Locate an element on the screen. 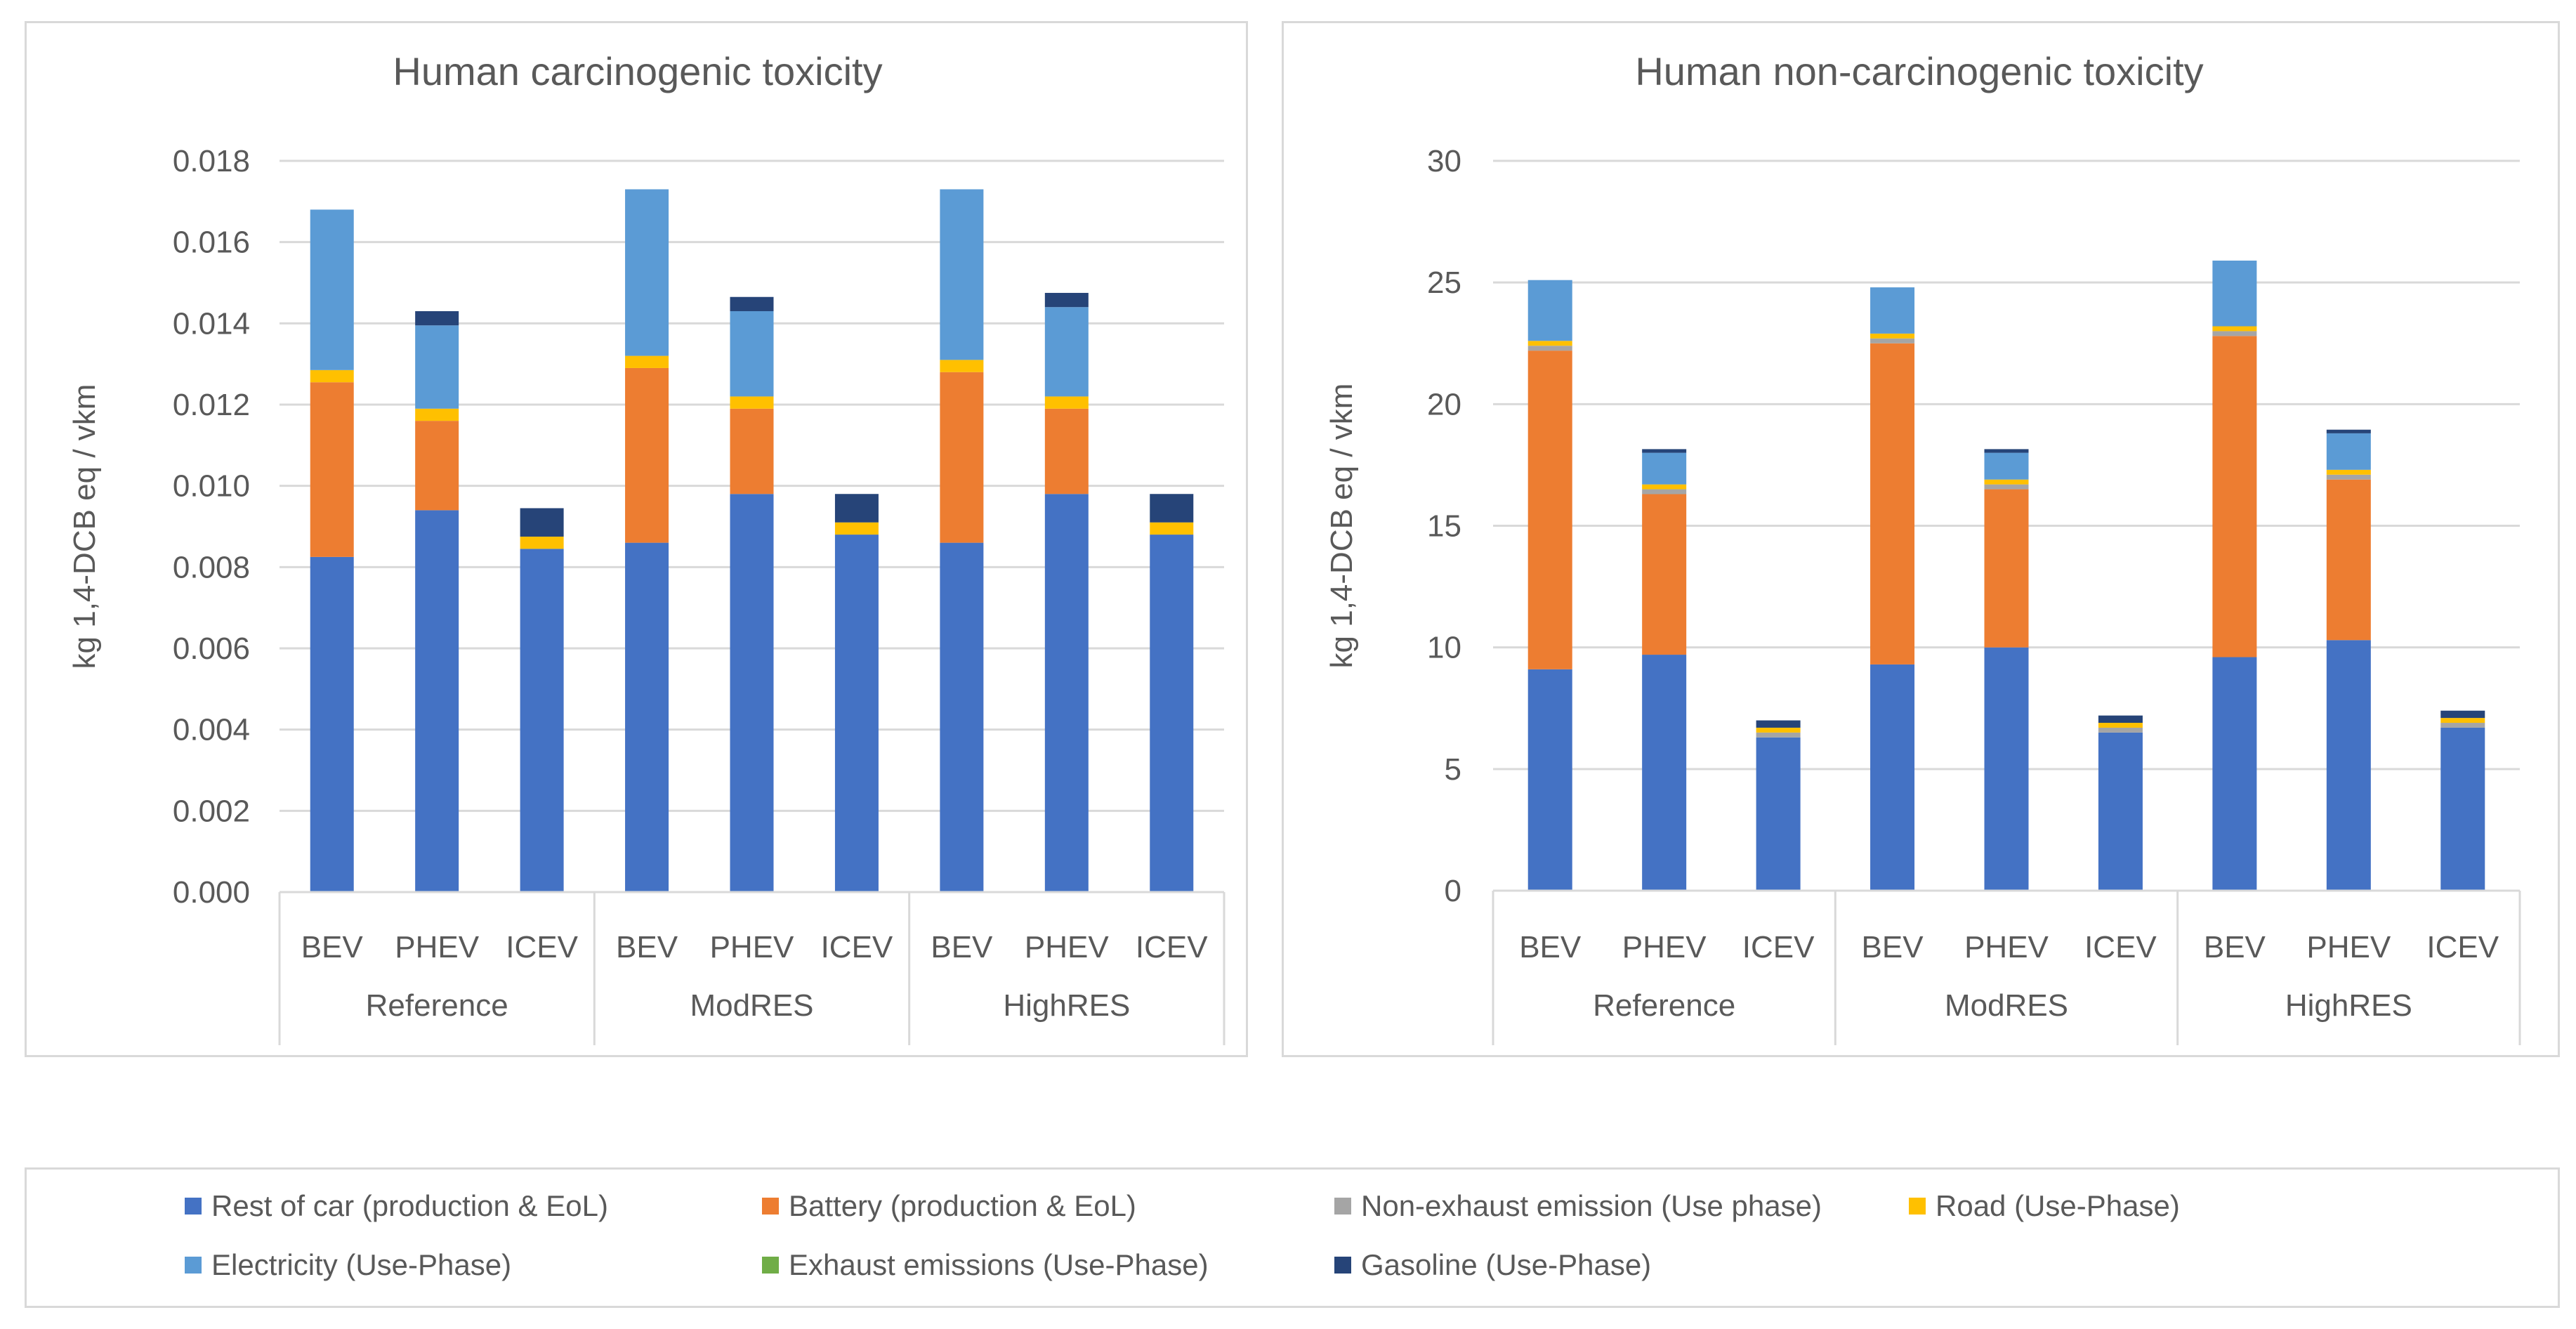  legend-swatch-electricity is located at coordinates (193, 1265).